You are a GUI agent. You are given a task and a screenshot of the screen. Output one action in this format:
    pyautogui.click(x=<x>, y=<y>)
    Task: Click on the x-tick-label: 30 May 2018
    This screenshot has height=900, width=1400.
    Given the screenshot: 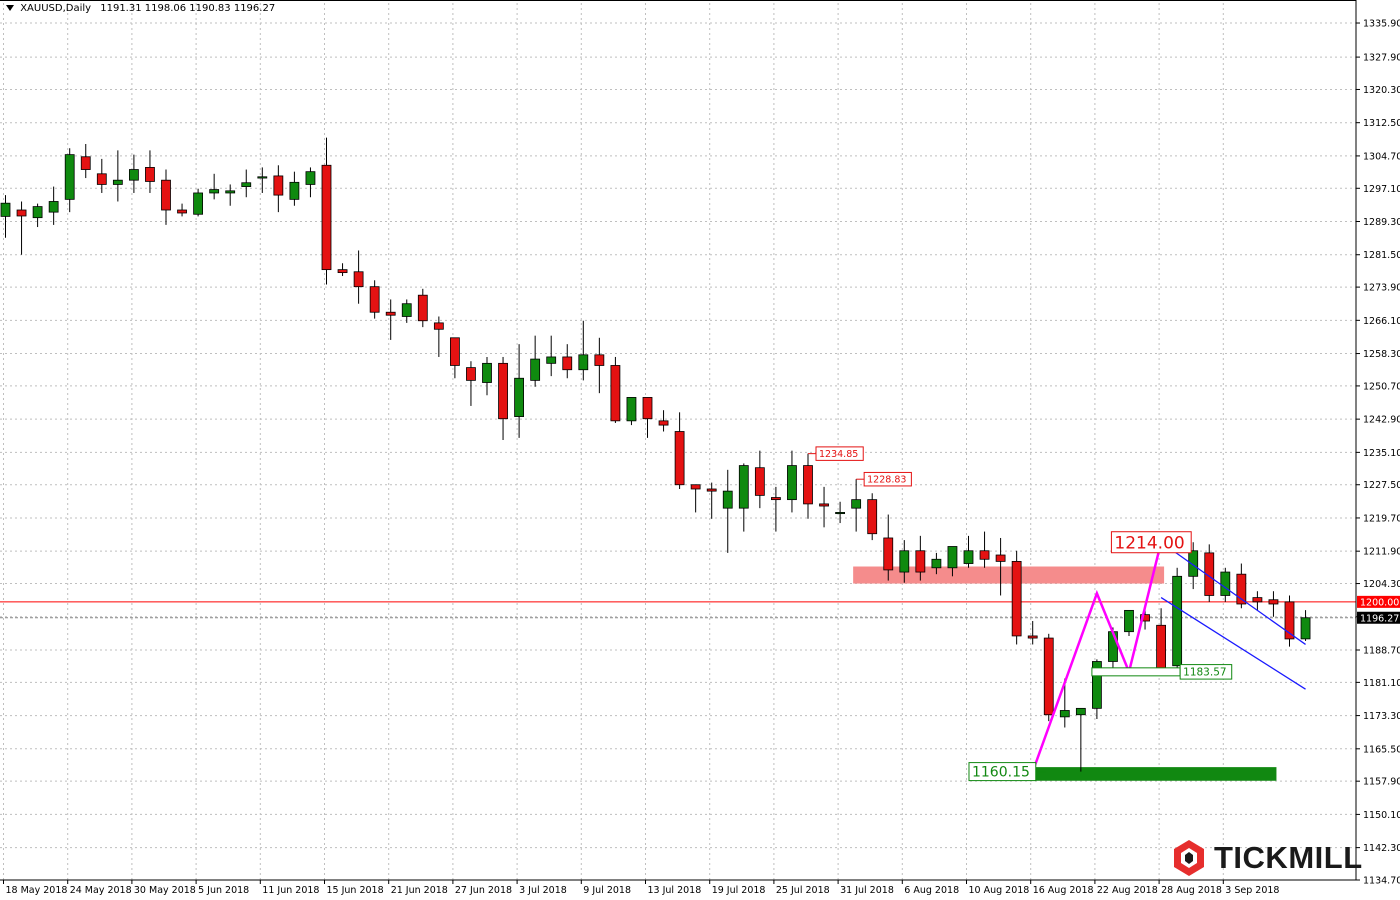 What is the action you would take?
    pyautogui.click(x=165, y=890)
    